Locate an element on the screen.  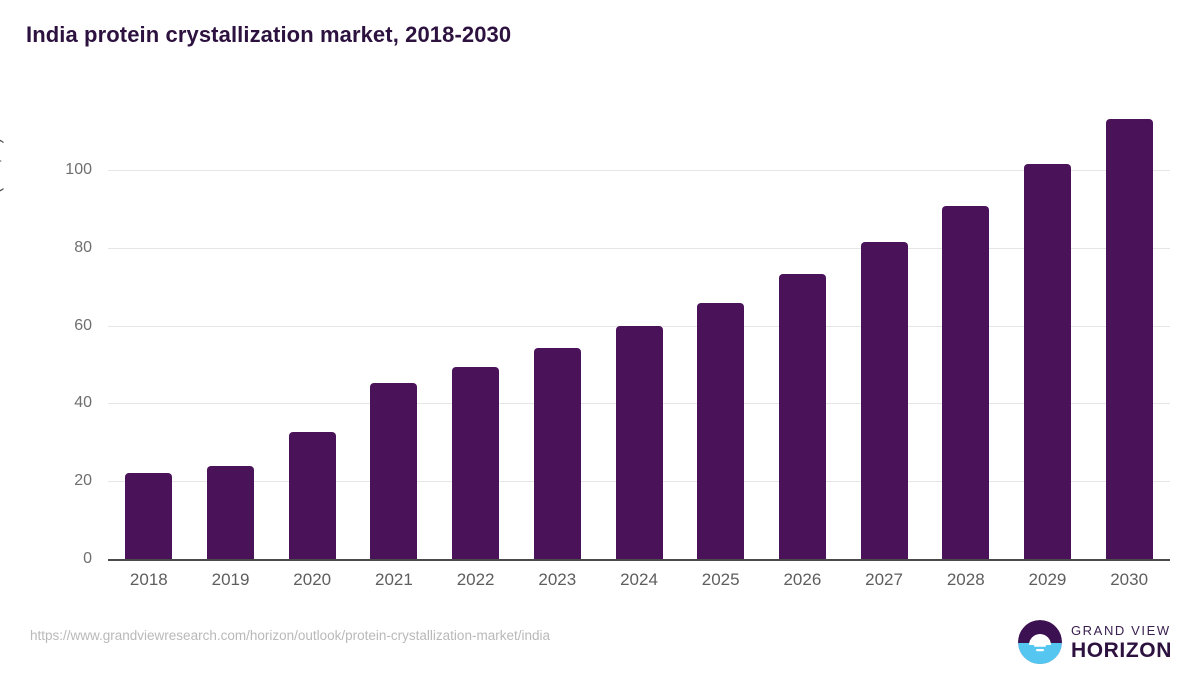
x-tick-label: 2027 is located at coordinates (884, 579).